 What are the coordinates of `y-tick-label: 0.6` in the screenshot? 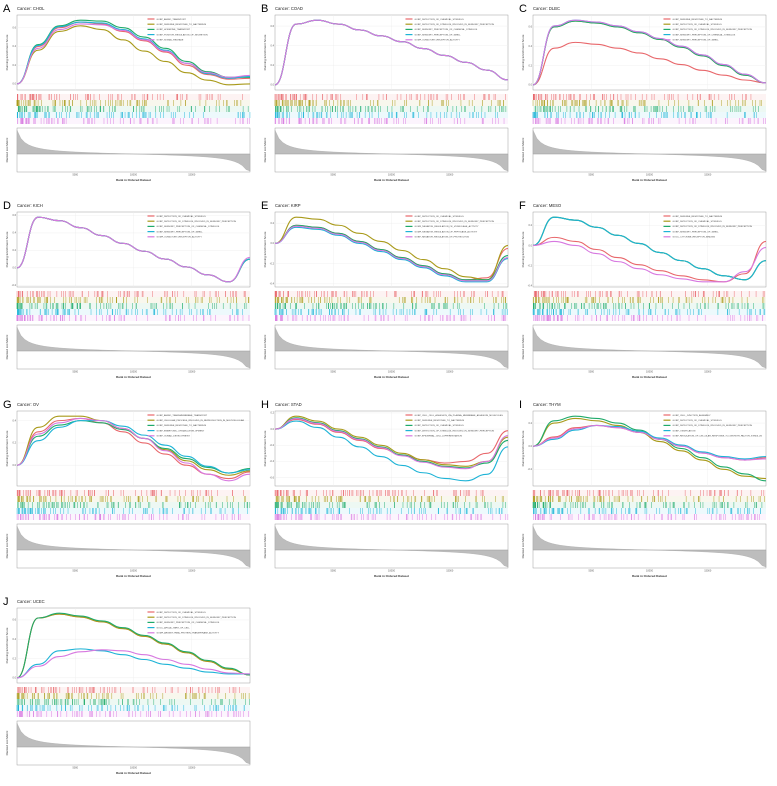 It's located at (15, 27).